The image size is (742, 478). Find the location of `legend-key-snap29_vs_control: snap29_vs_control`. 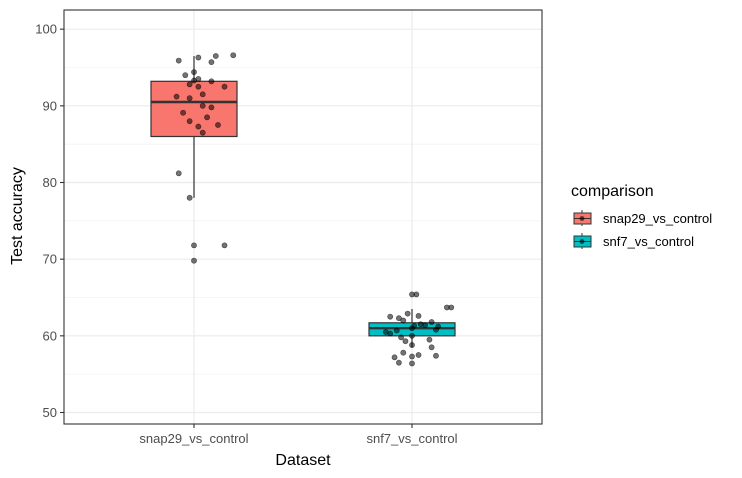

legend-key-snap29_vs_control: snap29_vs_control is located at coordinates (642, 218).